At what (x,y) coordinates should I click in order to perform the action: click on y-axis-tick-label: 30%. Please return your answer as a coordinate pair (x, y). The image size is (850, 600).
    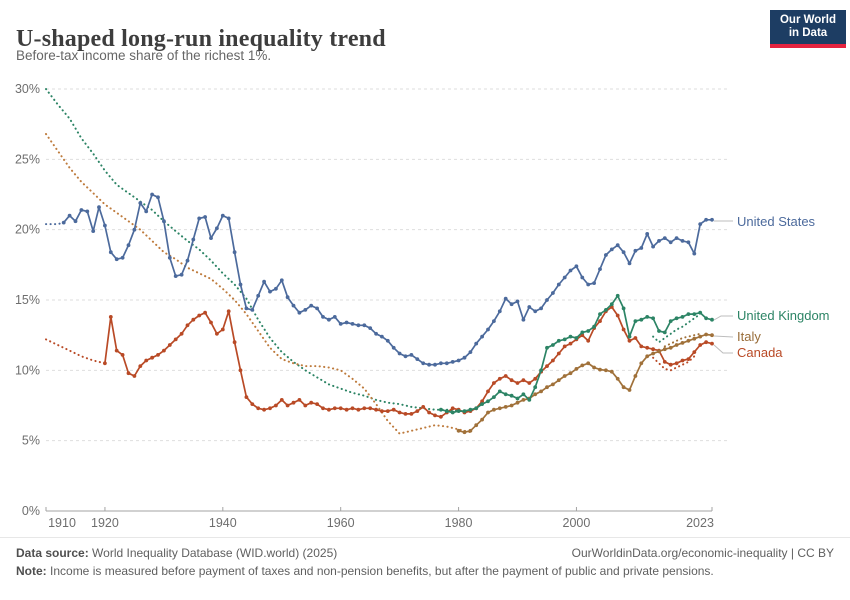
    Looking at the image, I should click on (27, 89).